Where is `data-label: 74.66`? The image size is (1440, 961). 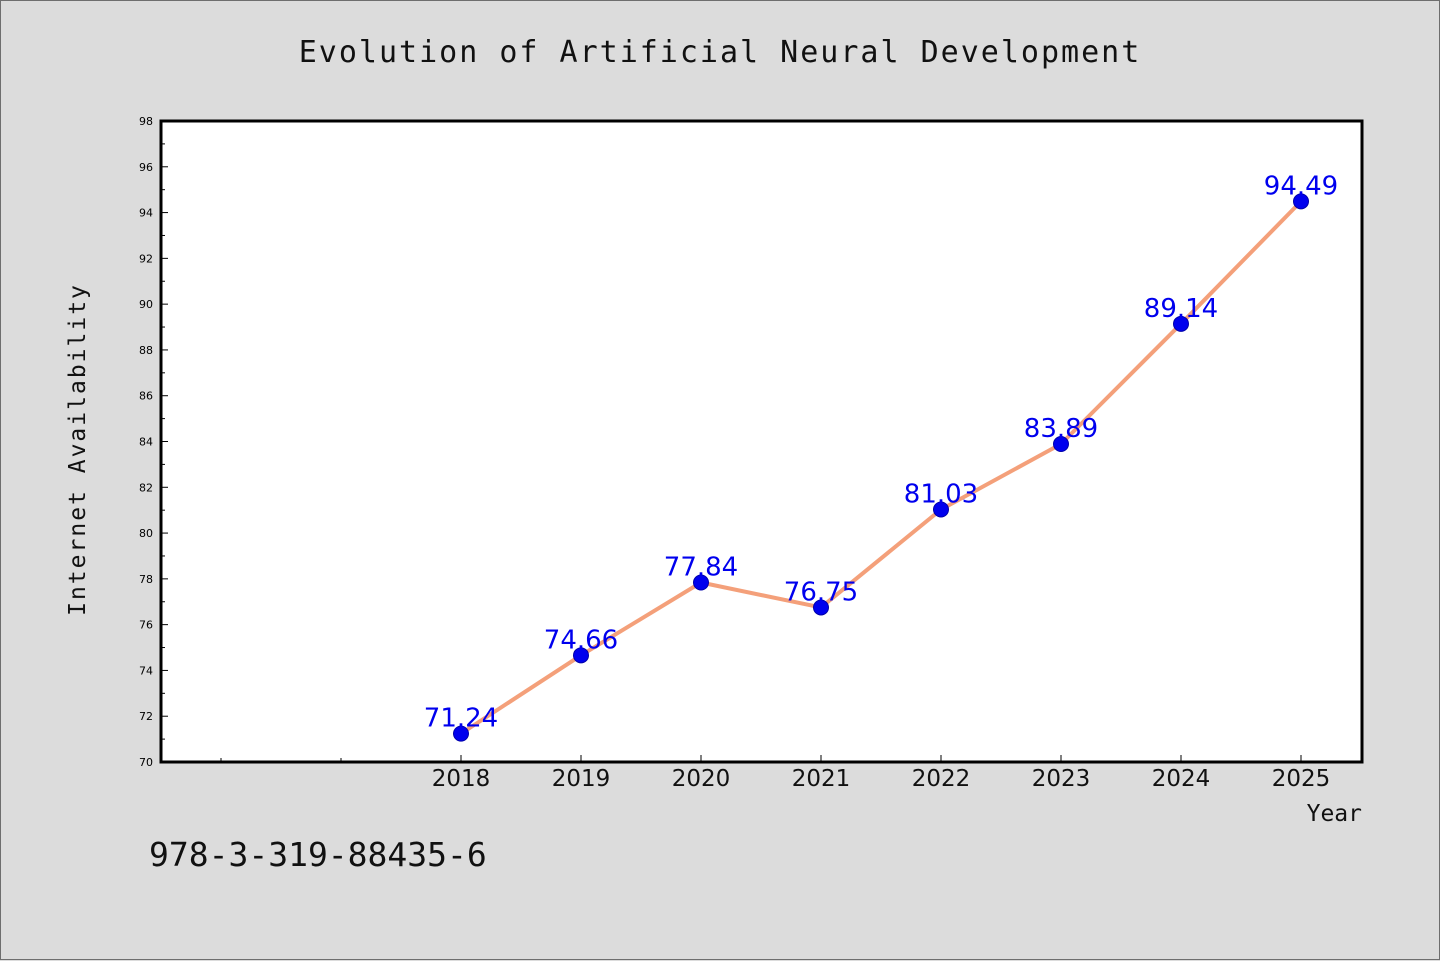 data-label: 74.66 is located at coordinates (581, 640).